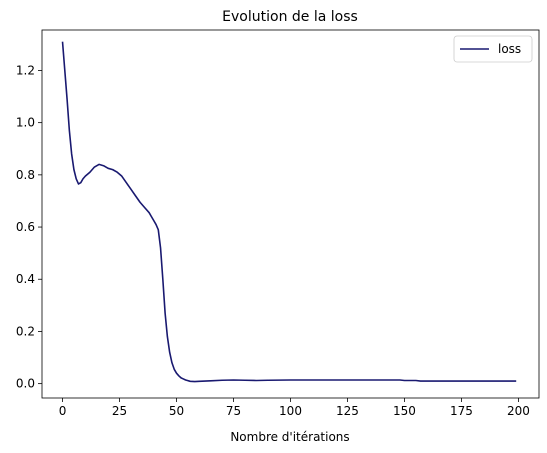  I want to click on x-tick-label: 0, so click(63, 411).